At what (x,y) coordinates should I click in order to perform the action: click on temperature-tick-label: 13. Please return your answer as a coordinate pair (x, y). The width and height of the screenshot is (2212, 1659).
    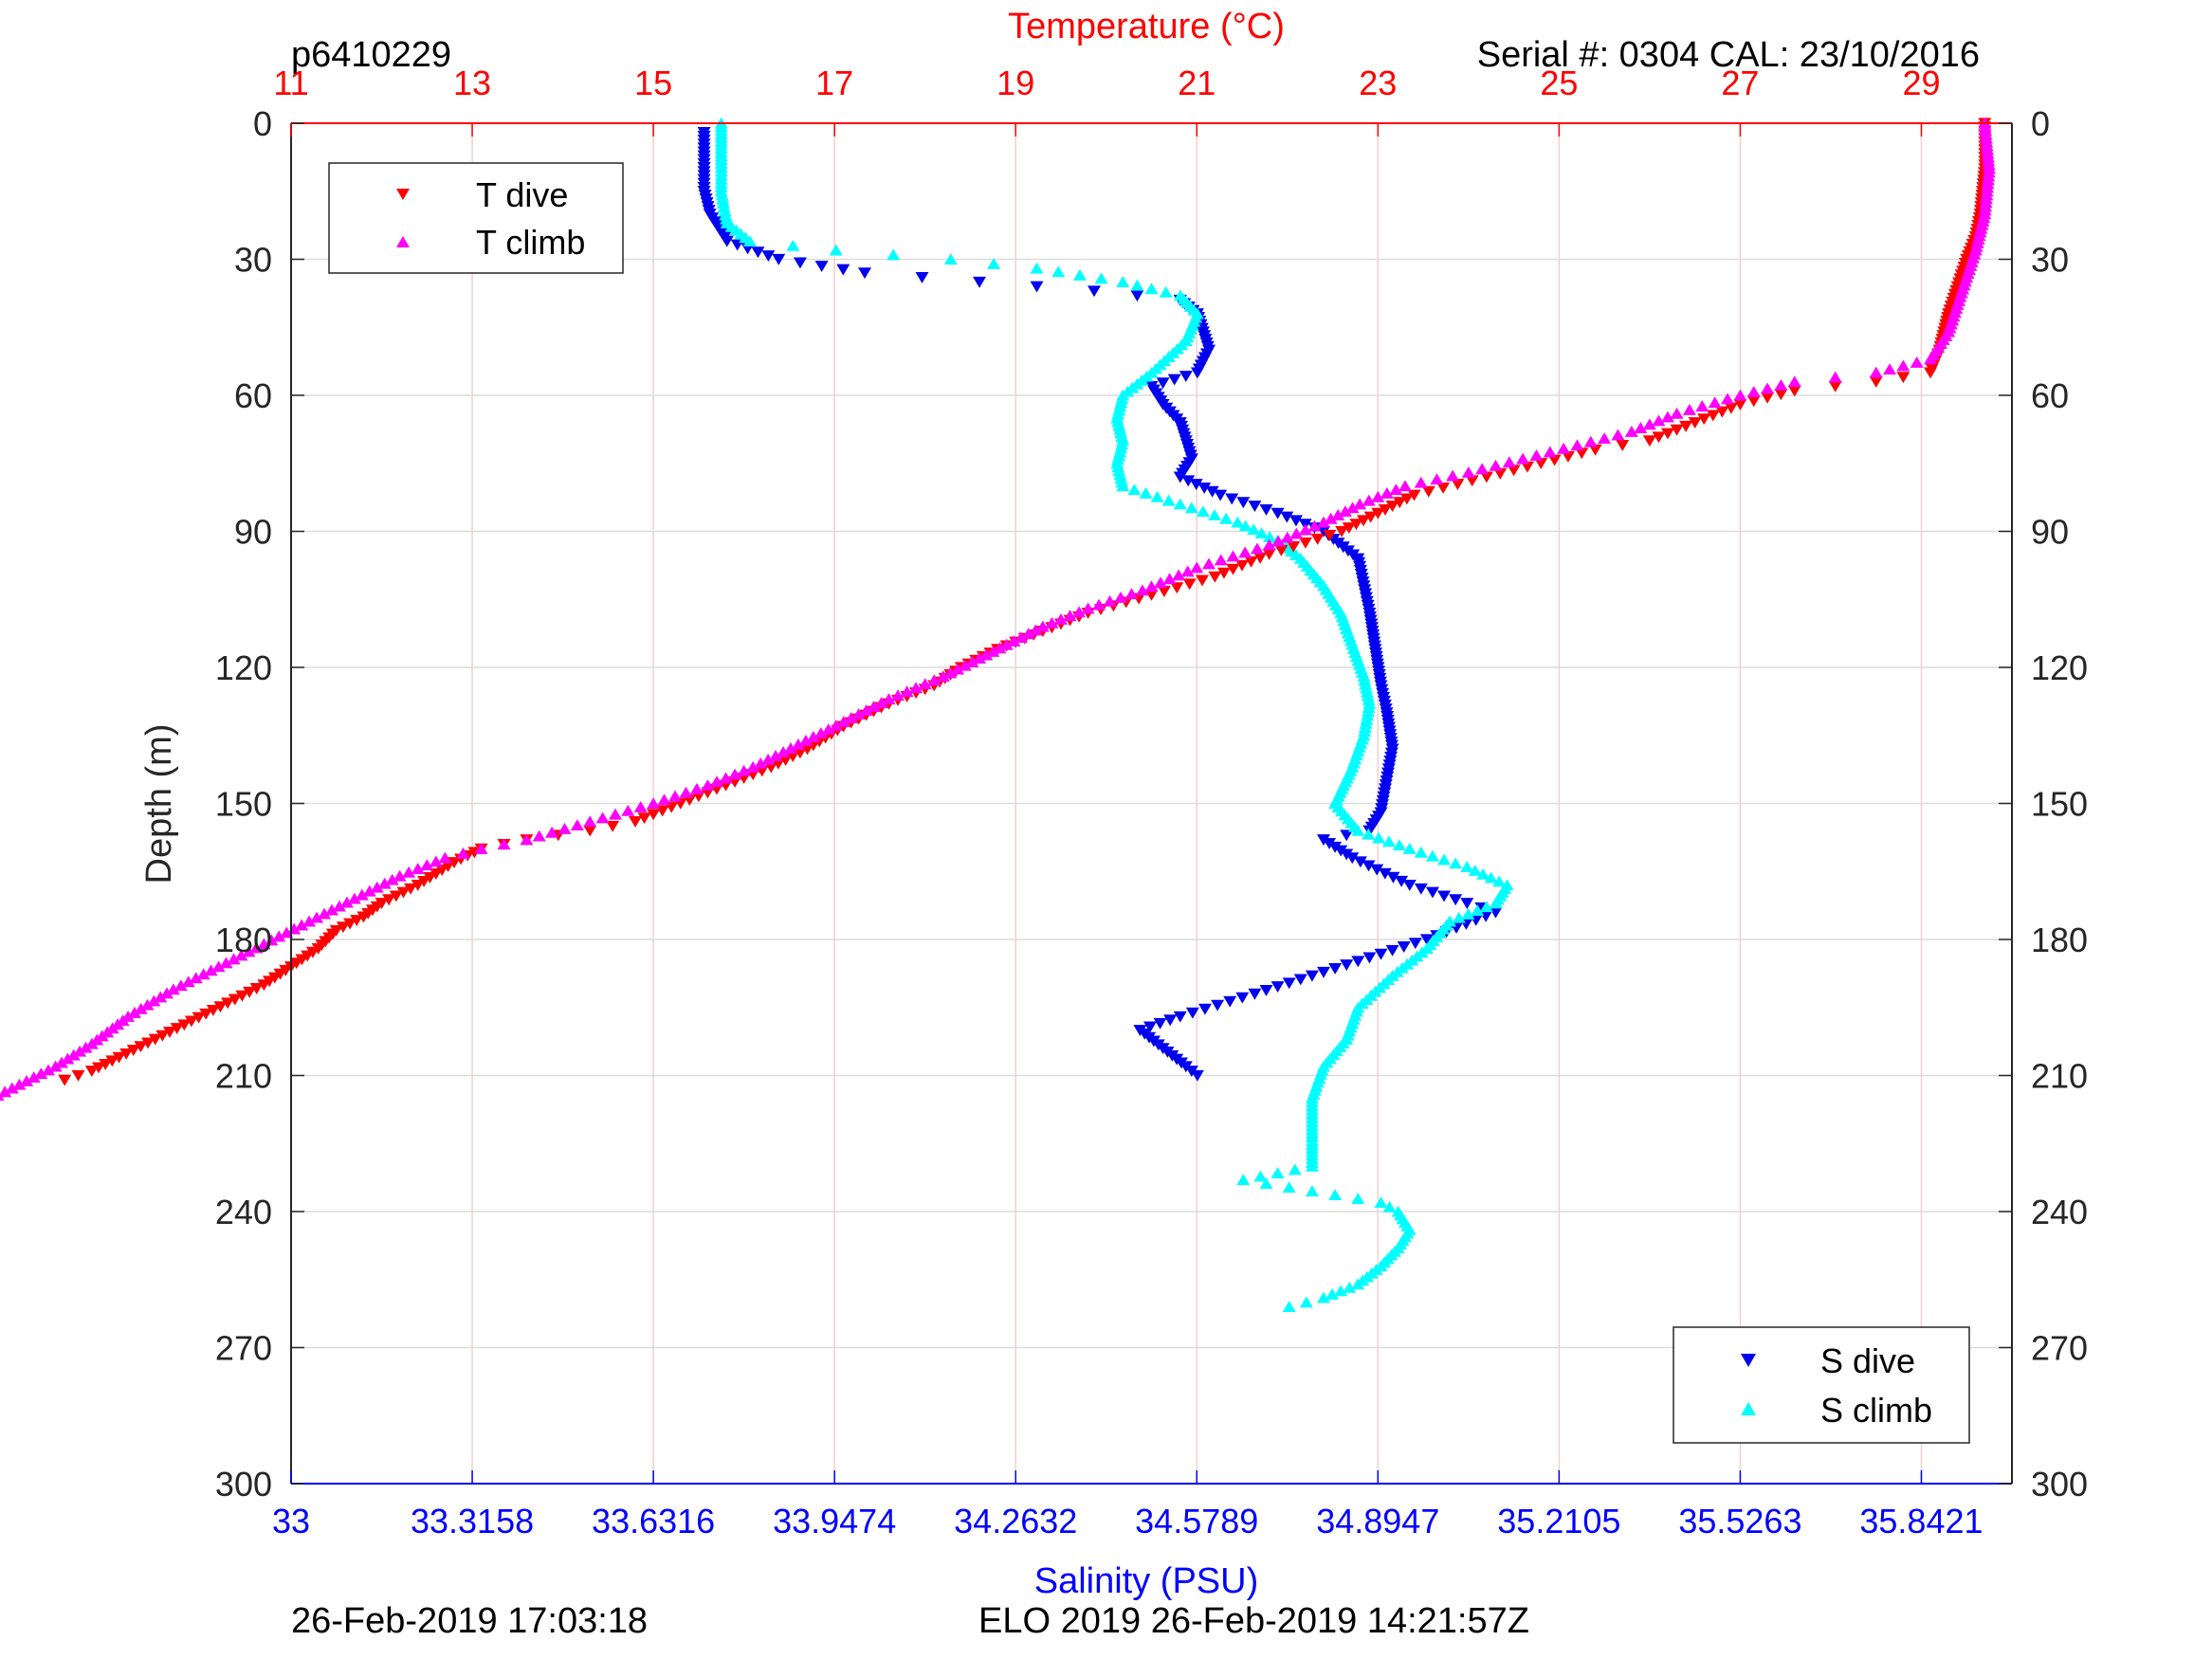
    Looking at the image, I should click on (472, 83).